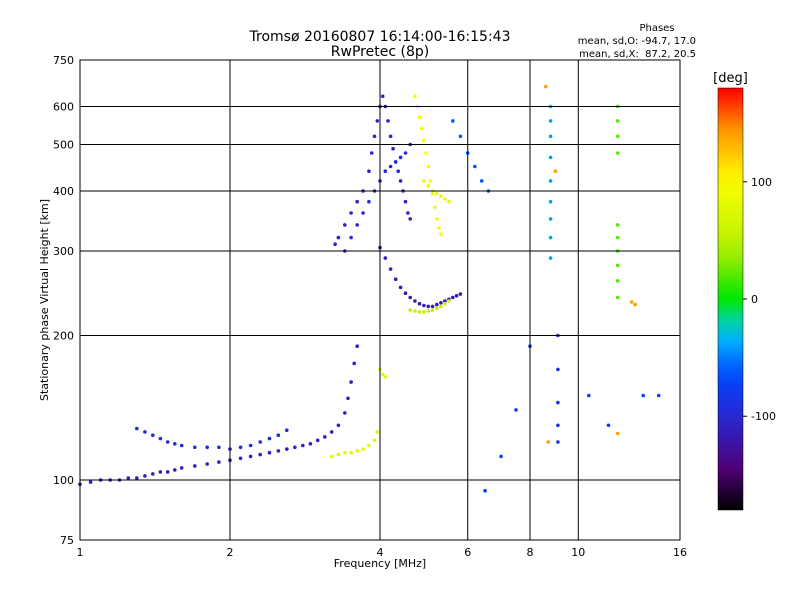 Image resolution: width=800 pixels, height=604 pixels. What do you see at coordinates (380, 37) in the screenshot?
I see `chart-title: Tromsø 20160807 16:14:00-16:15:43` at bounding box center [380, 37].